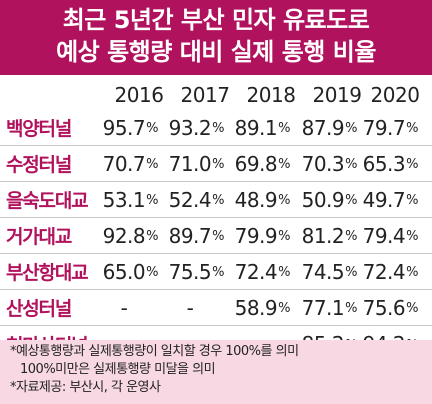 The image size is (432, 404). I want to click on cell-value: 74.5, so click(323, 271).